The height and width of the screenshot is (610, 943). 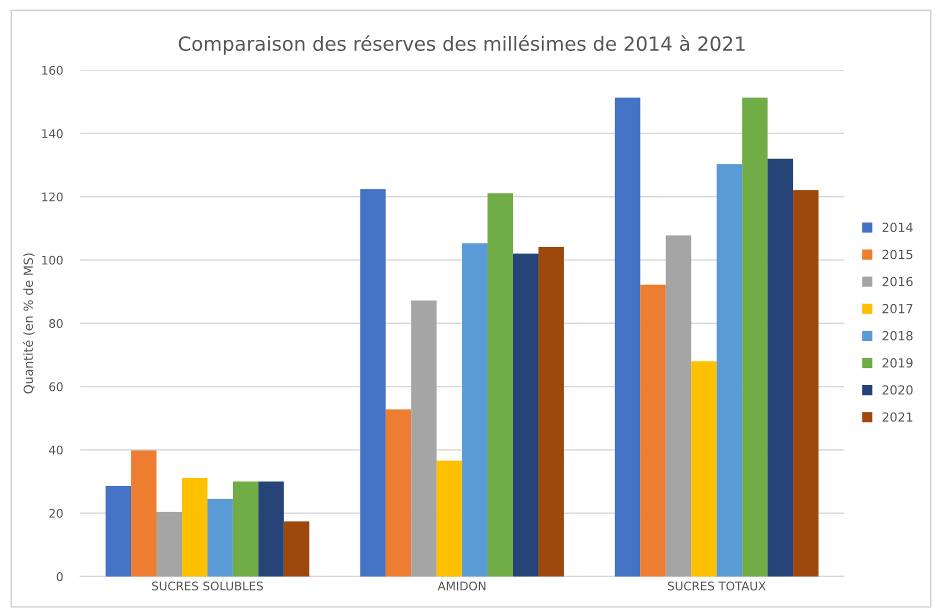 I want to click on y-tick-label: 60, so click(x=56, y=387).